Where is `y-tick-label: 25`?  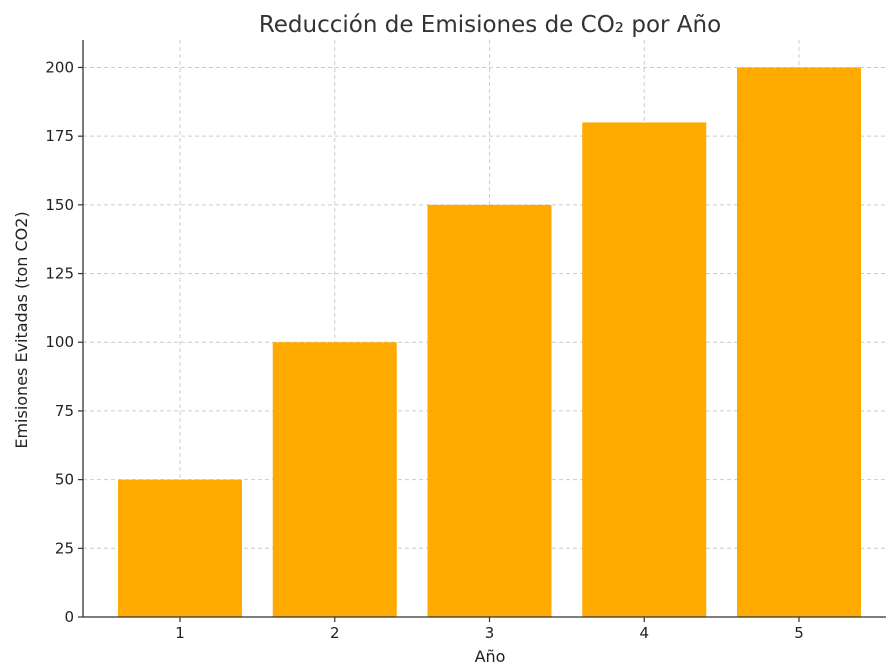
y-tick-label: 25 is located at coordinates (64, 548).